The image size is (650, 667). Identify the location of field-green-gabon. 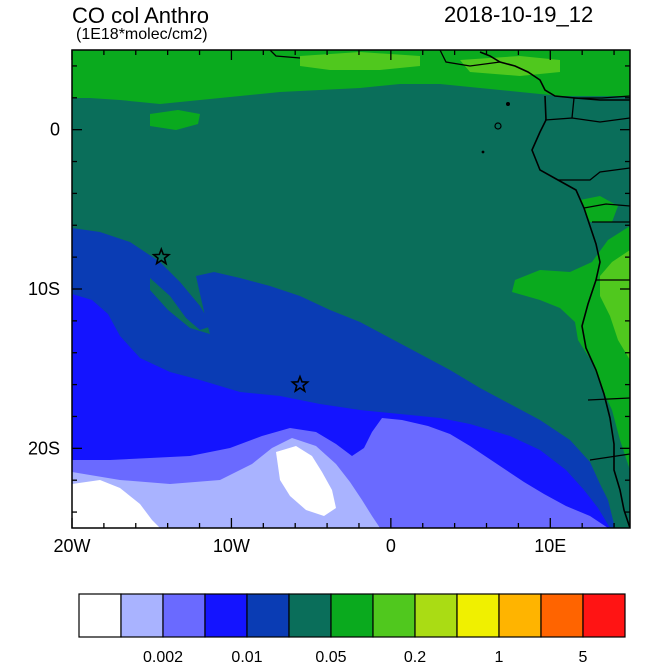
(599, 209).